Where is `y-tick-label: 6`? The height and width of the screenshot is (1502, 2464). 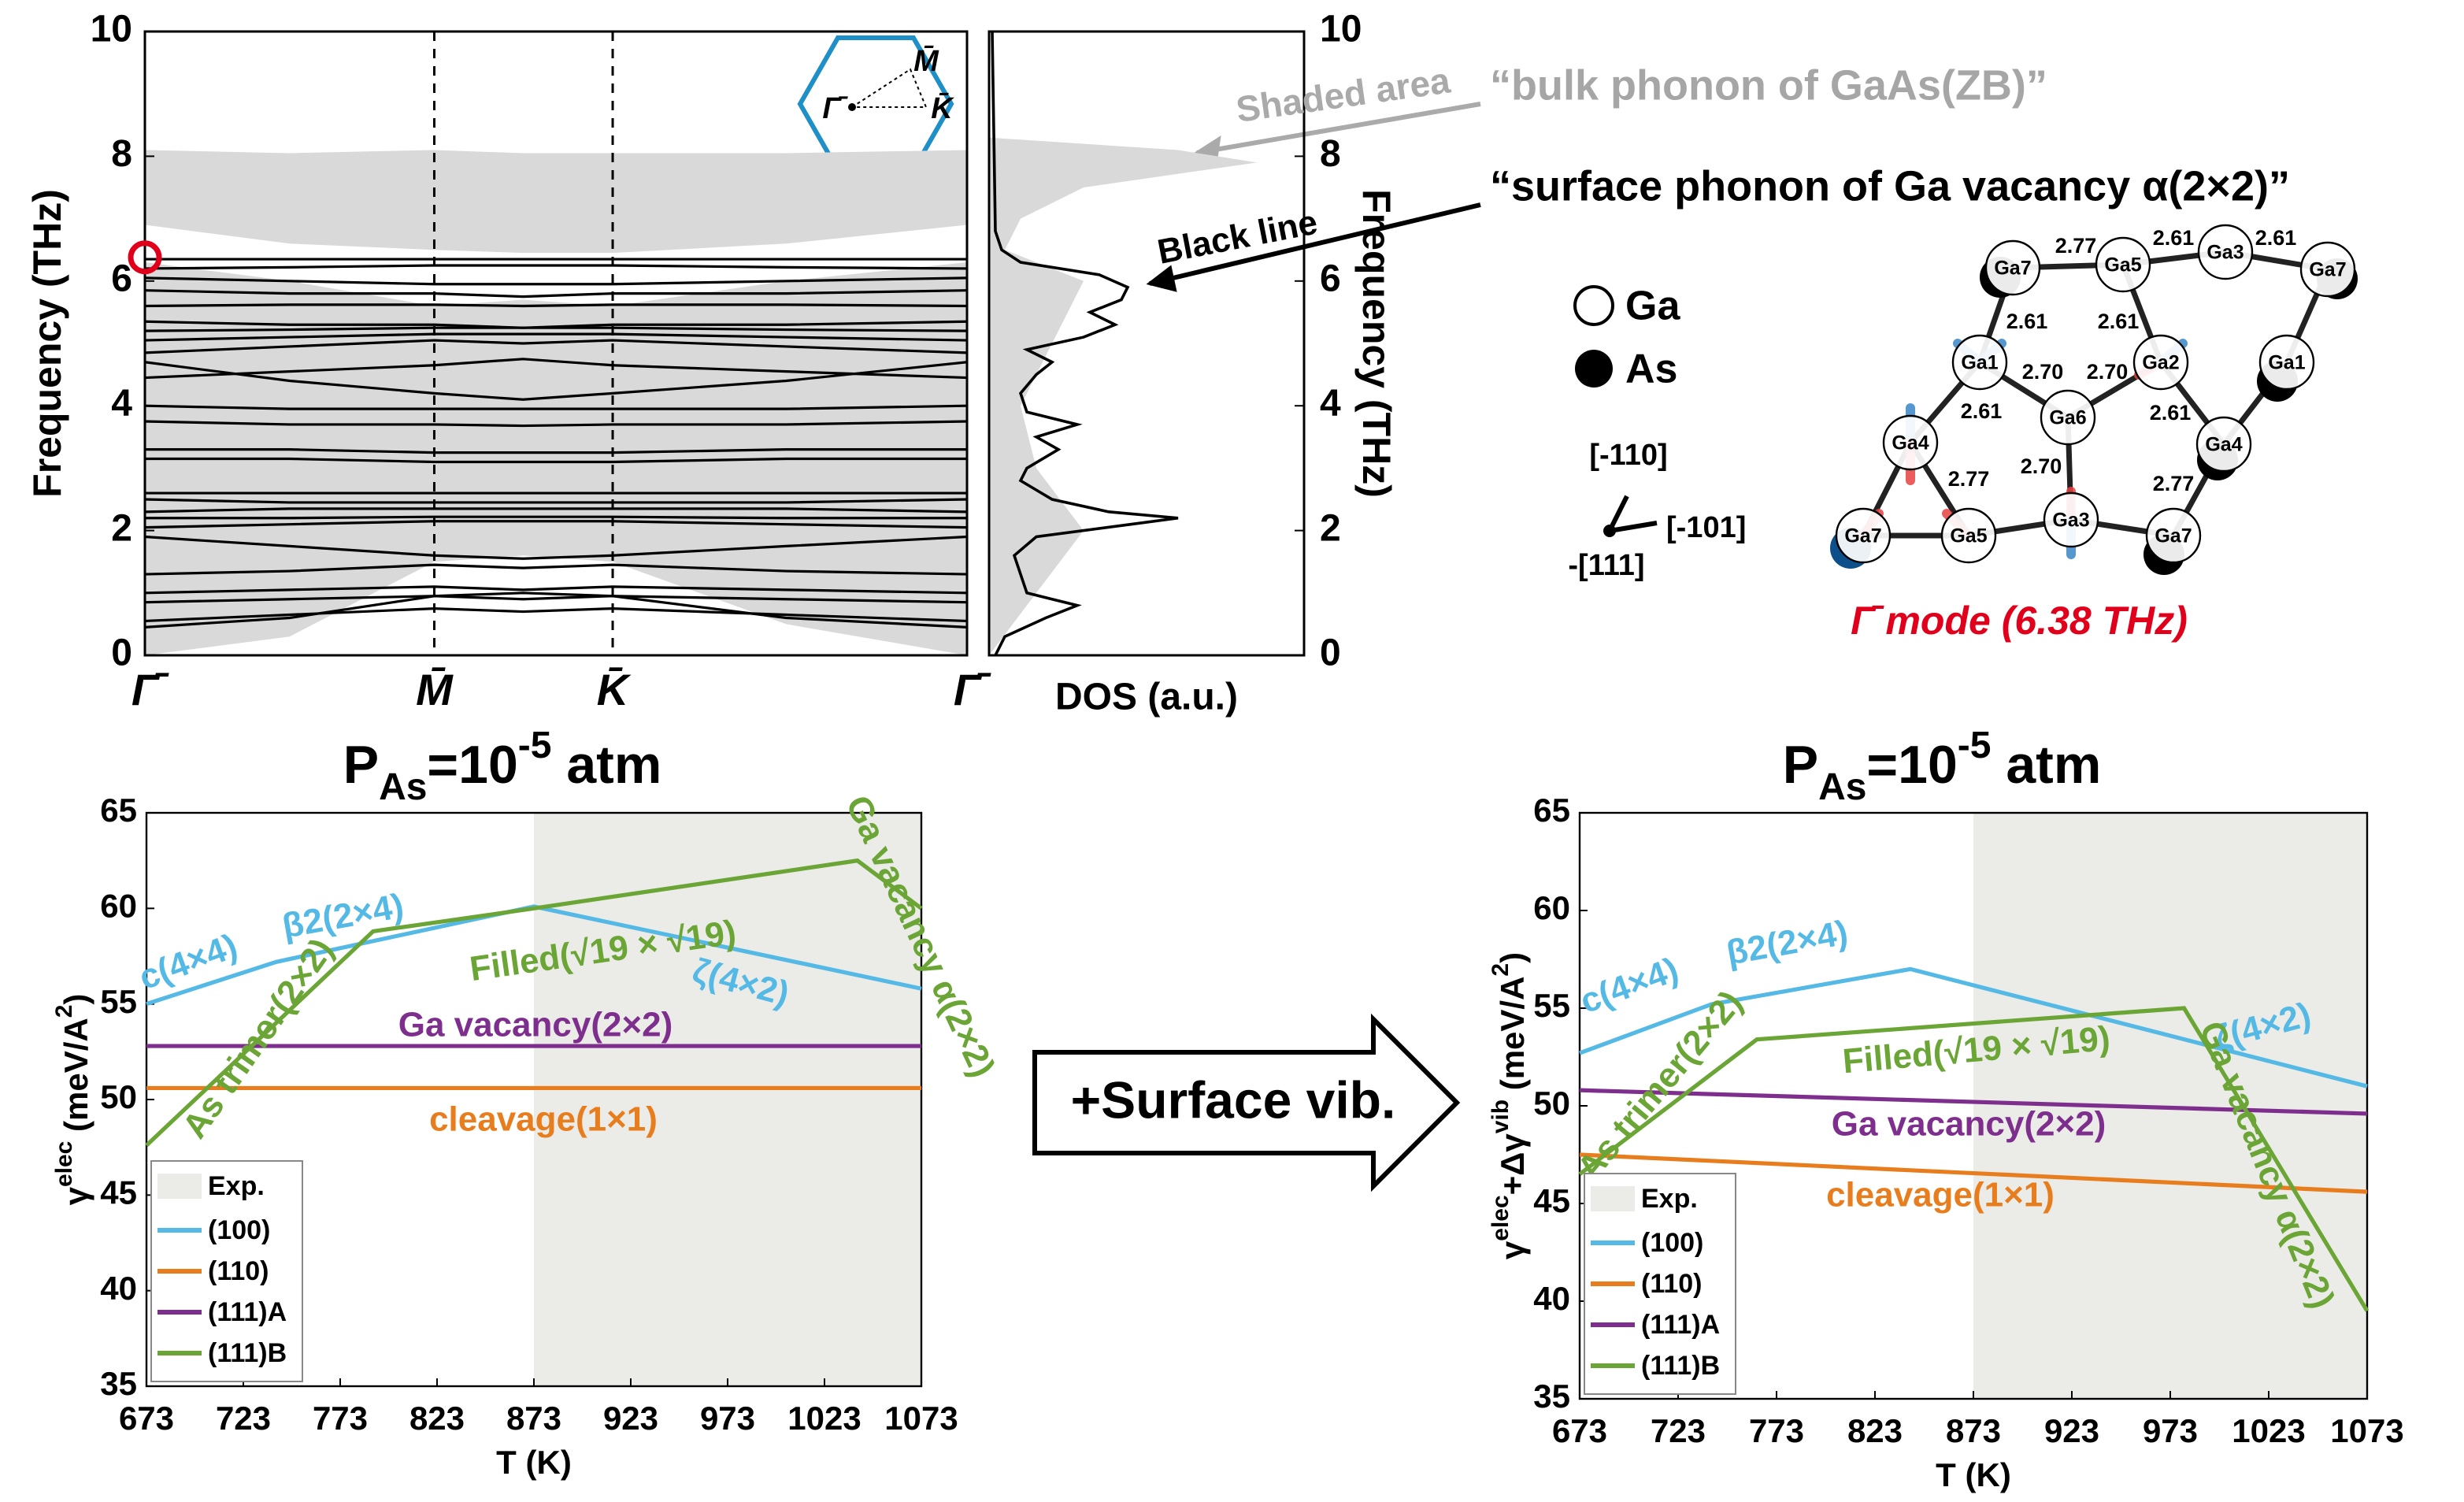 y-tick-label: 6 is located at coordinates (1330, 279).